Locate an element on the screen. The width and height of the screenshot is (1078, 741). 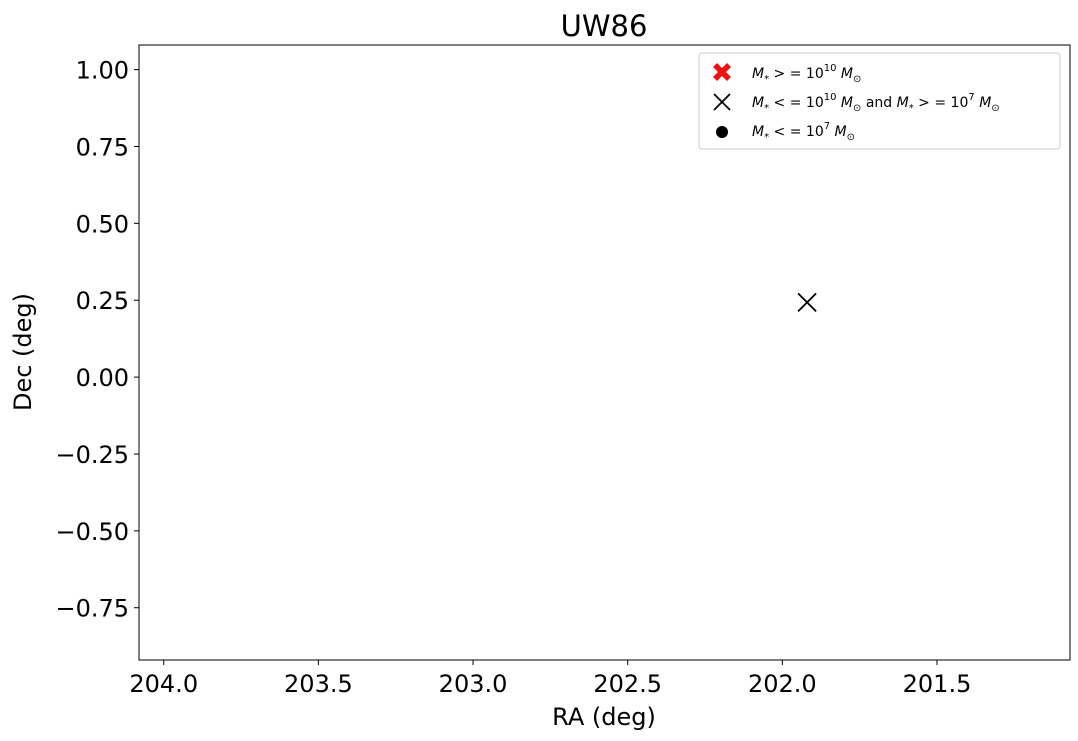
y-tick-label: 0.50 is located at coordinates (102, 224).